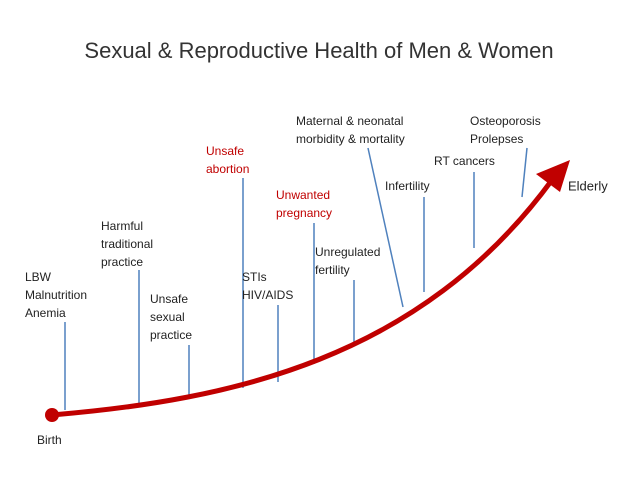 Image resolution: width=638 pixels, height=479 pixels. I want to click on node-label: Anemia, so click(45, 313).